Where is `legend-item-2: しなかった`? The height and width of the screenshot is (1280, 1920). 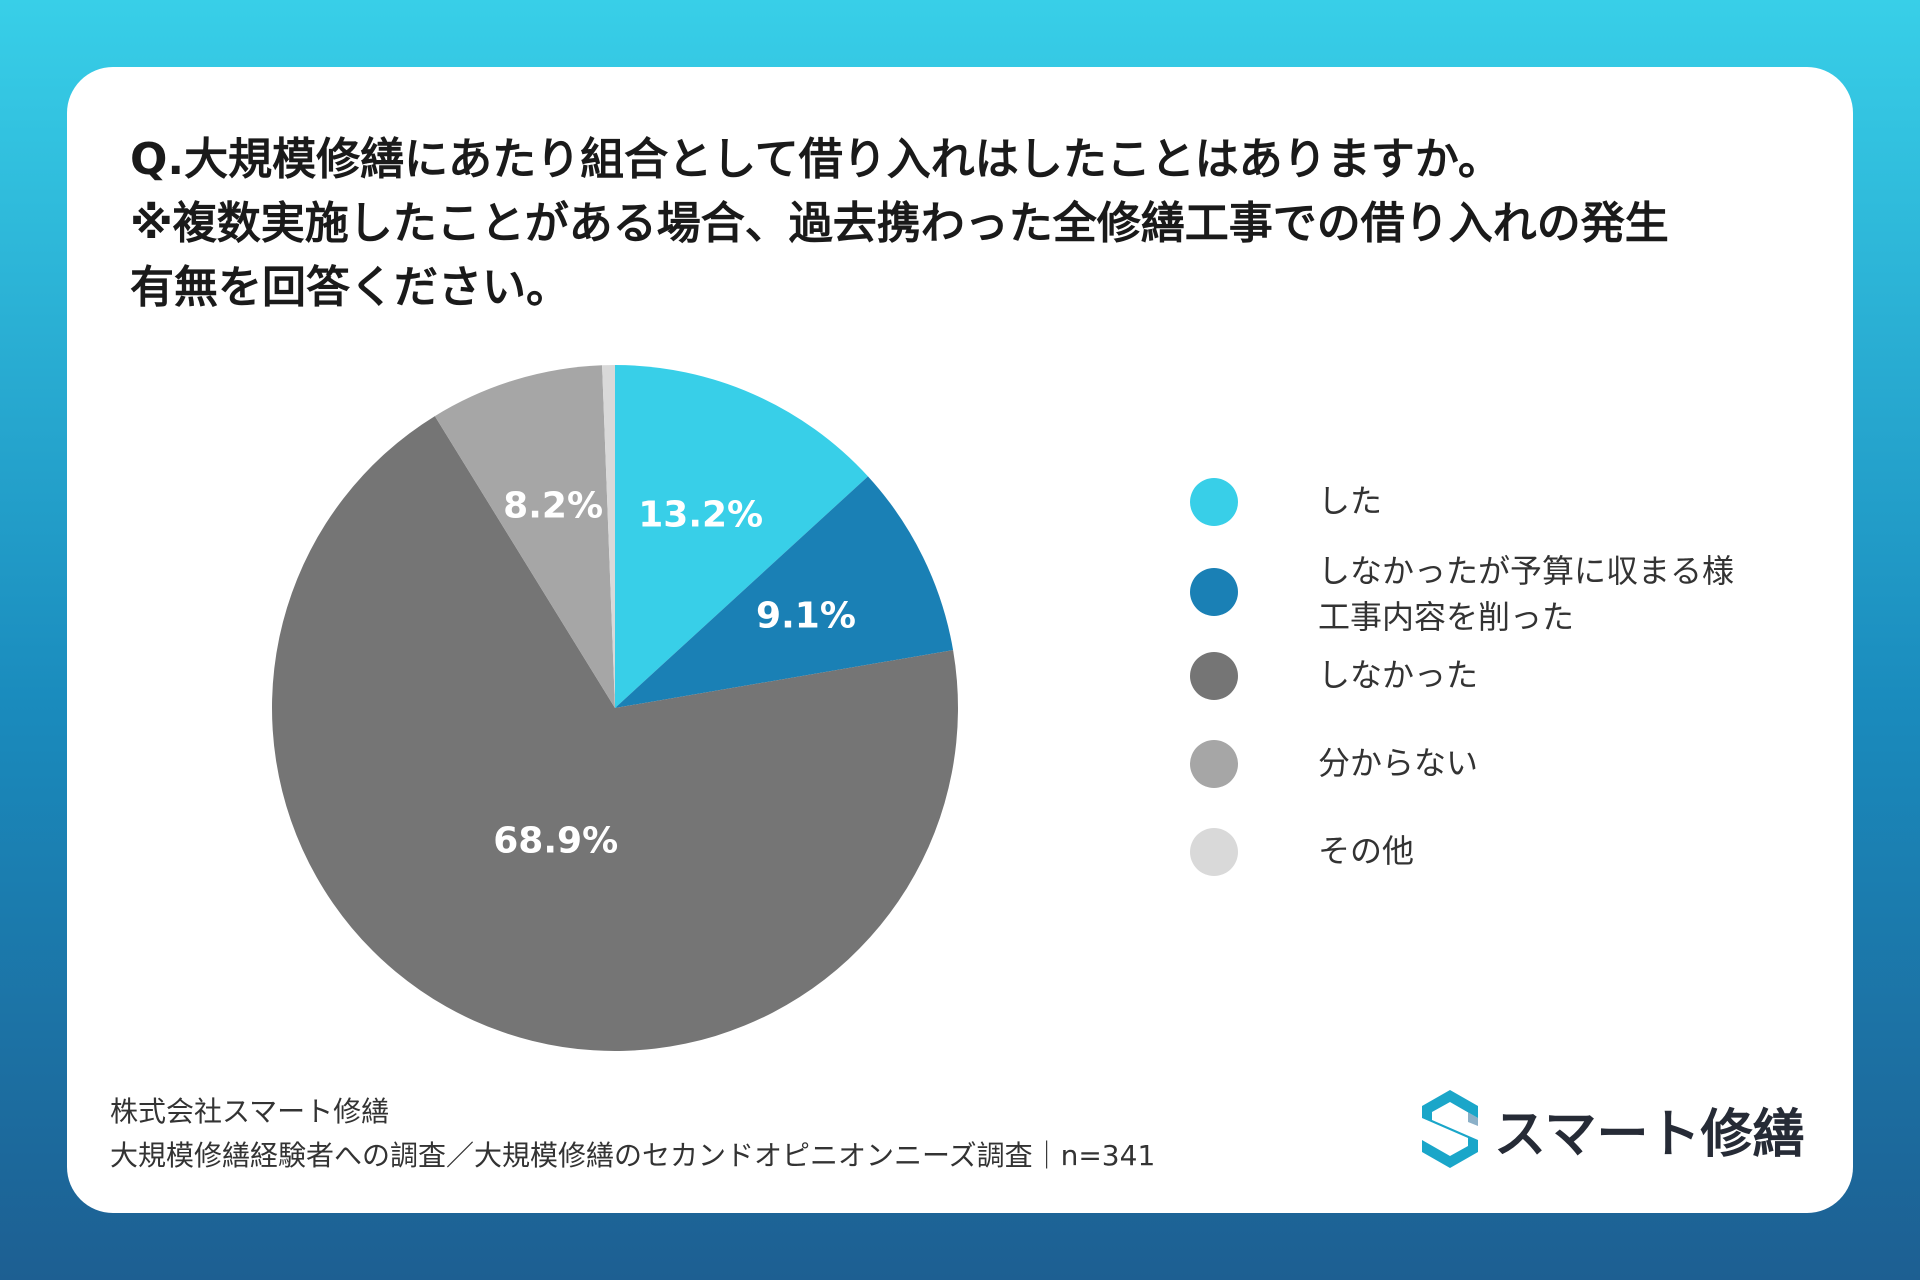
legend-item-2: しなかった is located at coordinates (1334, 676).